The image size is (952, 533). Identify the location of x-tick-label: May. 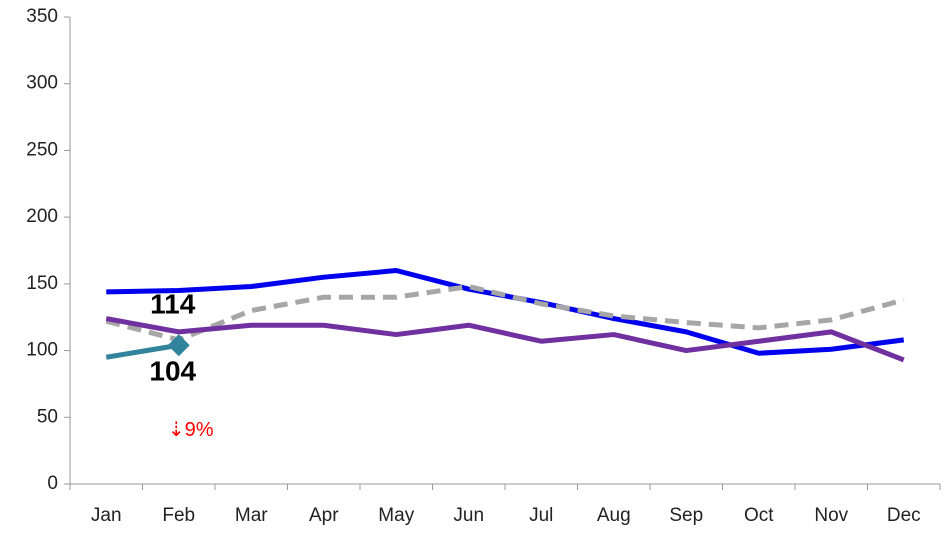
(396, 515).